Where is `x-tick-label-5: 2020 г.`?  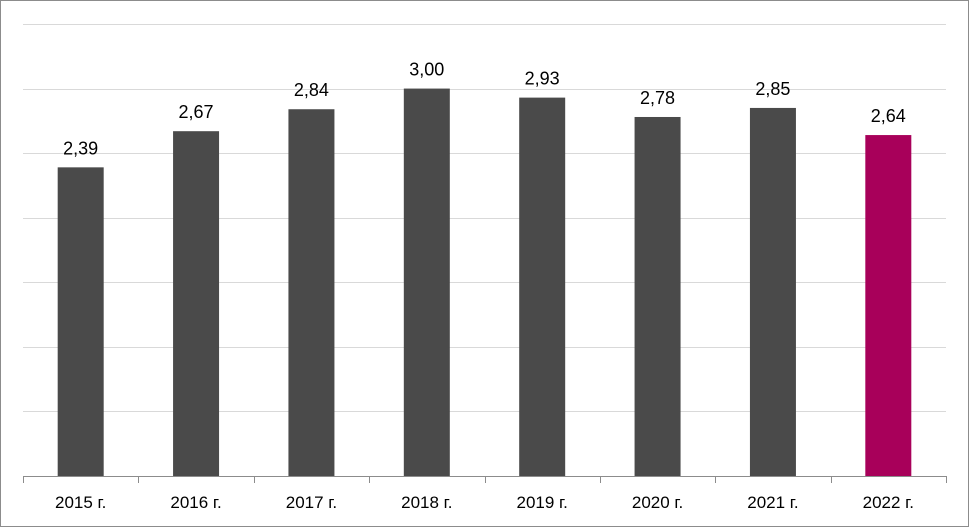 x-tick-label-5: 2020 г. is located at coordinates (657, 502).